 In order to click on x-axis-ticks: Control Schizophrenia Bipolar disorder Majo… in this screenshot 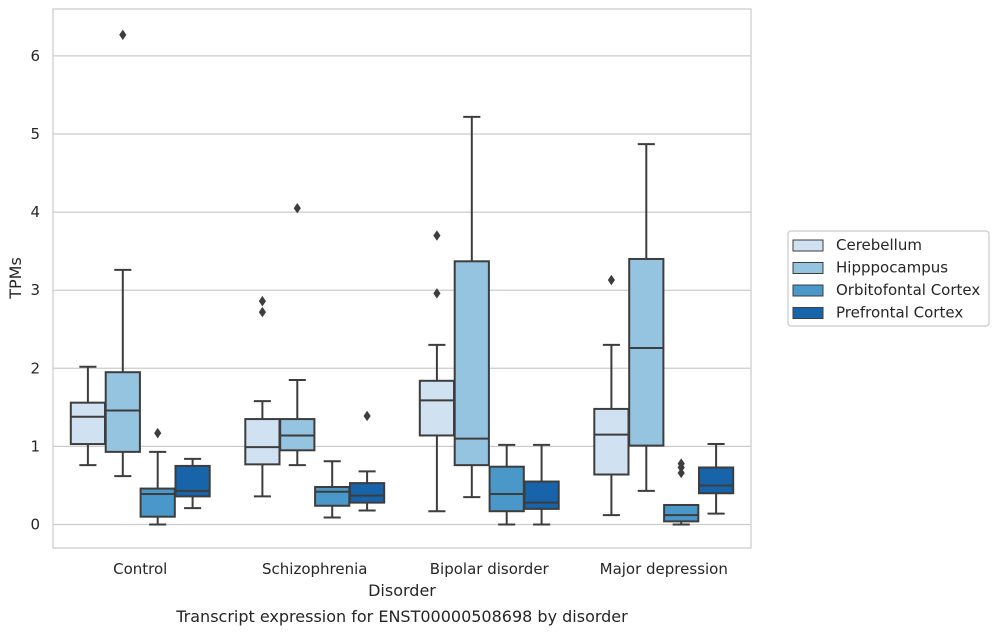, I will do `click(420, 569)`.